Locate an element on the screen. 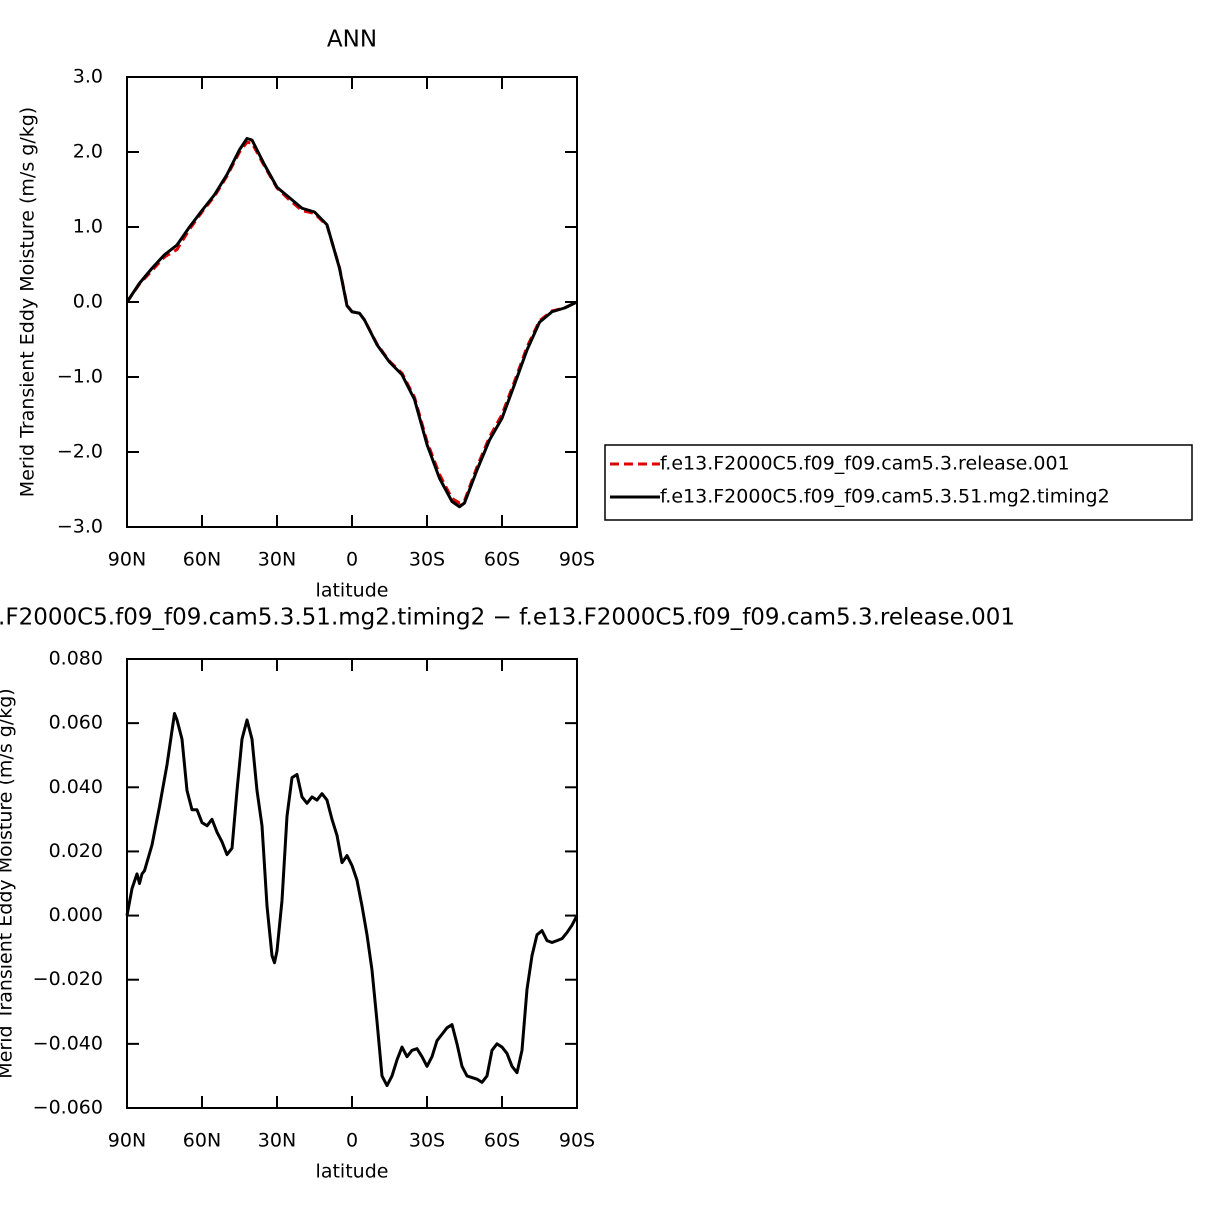 This screenshot has height=1208, width=1210. legend-label: f.e13.F2000C5.f09_f09.cam5.3.release.001 is located at coordinates (865, 464).